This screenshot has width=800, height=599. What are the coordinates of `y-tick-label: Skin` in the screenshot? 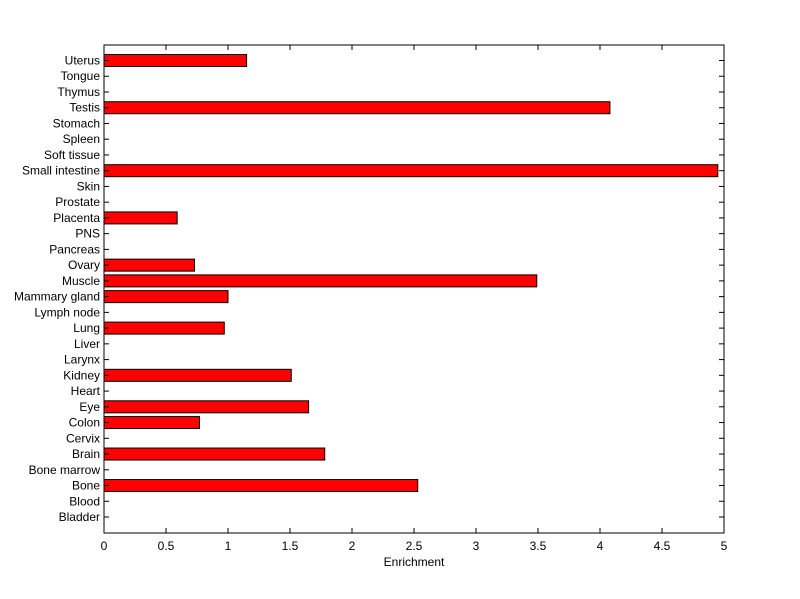 It's located at (88, 186).